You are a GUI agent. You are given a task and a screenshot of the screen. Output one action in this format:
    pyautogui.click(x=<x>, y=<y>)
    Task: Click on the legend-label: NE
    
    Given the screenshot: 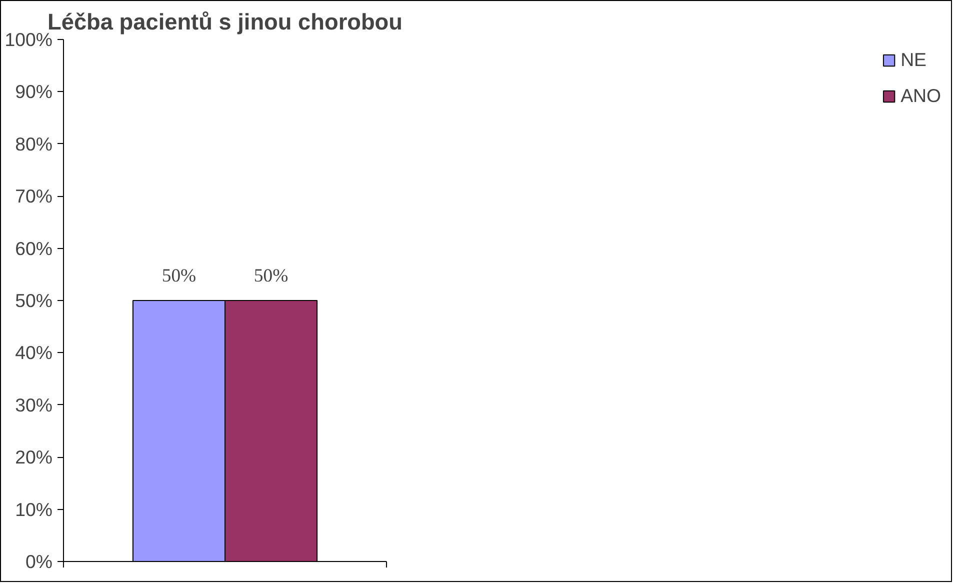 What is the action you would take?
    pyautogui.click(x=913, y=60)
    